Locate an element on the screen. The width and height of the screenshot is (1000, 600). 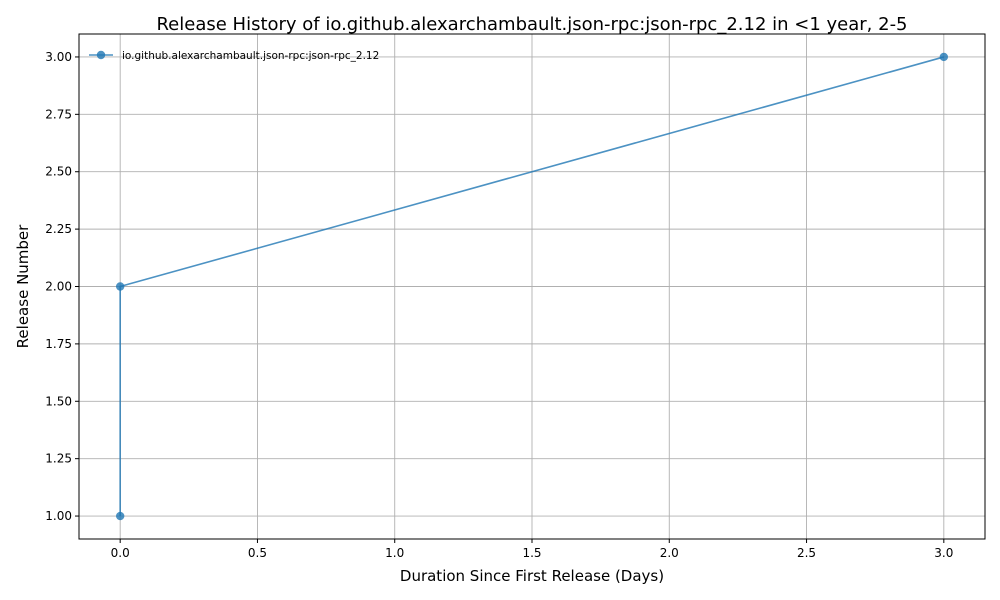
x-tick-label: 2.5 is located at coordinates (806, 553).